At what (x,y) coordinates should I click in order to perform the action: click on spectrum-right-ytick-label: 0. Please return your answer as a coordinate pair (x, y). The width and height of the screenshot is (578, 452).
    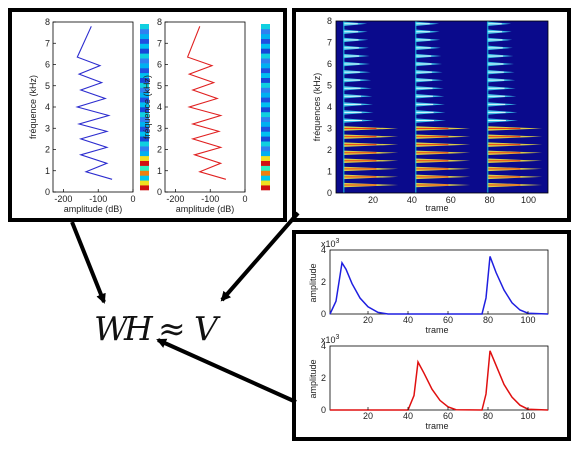
    Looking at the image, I should click on (159, 192).